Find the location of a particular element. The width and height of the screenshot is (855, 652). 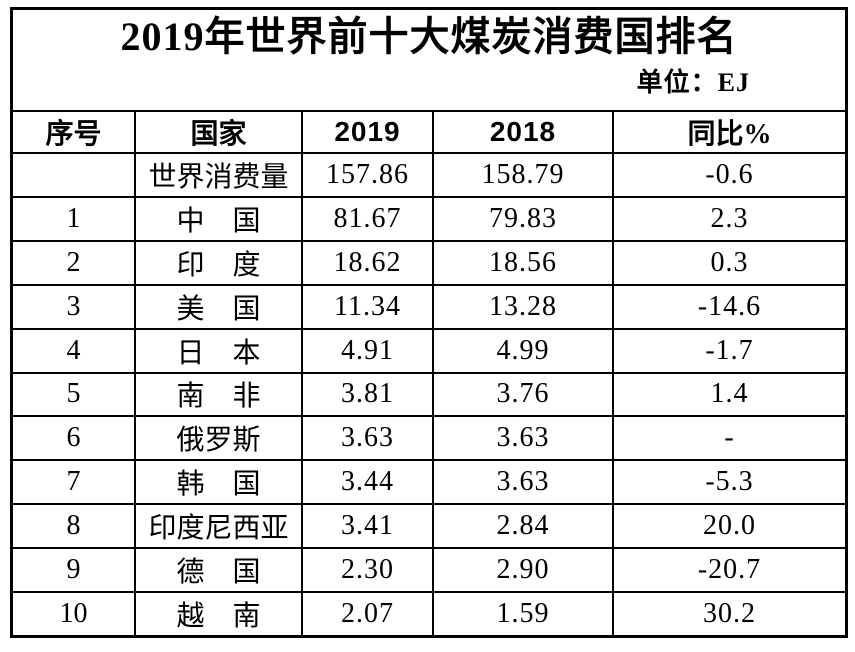

cell-2018: 13.28 is located at coordinates (523, 306).